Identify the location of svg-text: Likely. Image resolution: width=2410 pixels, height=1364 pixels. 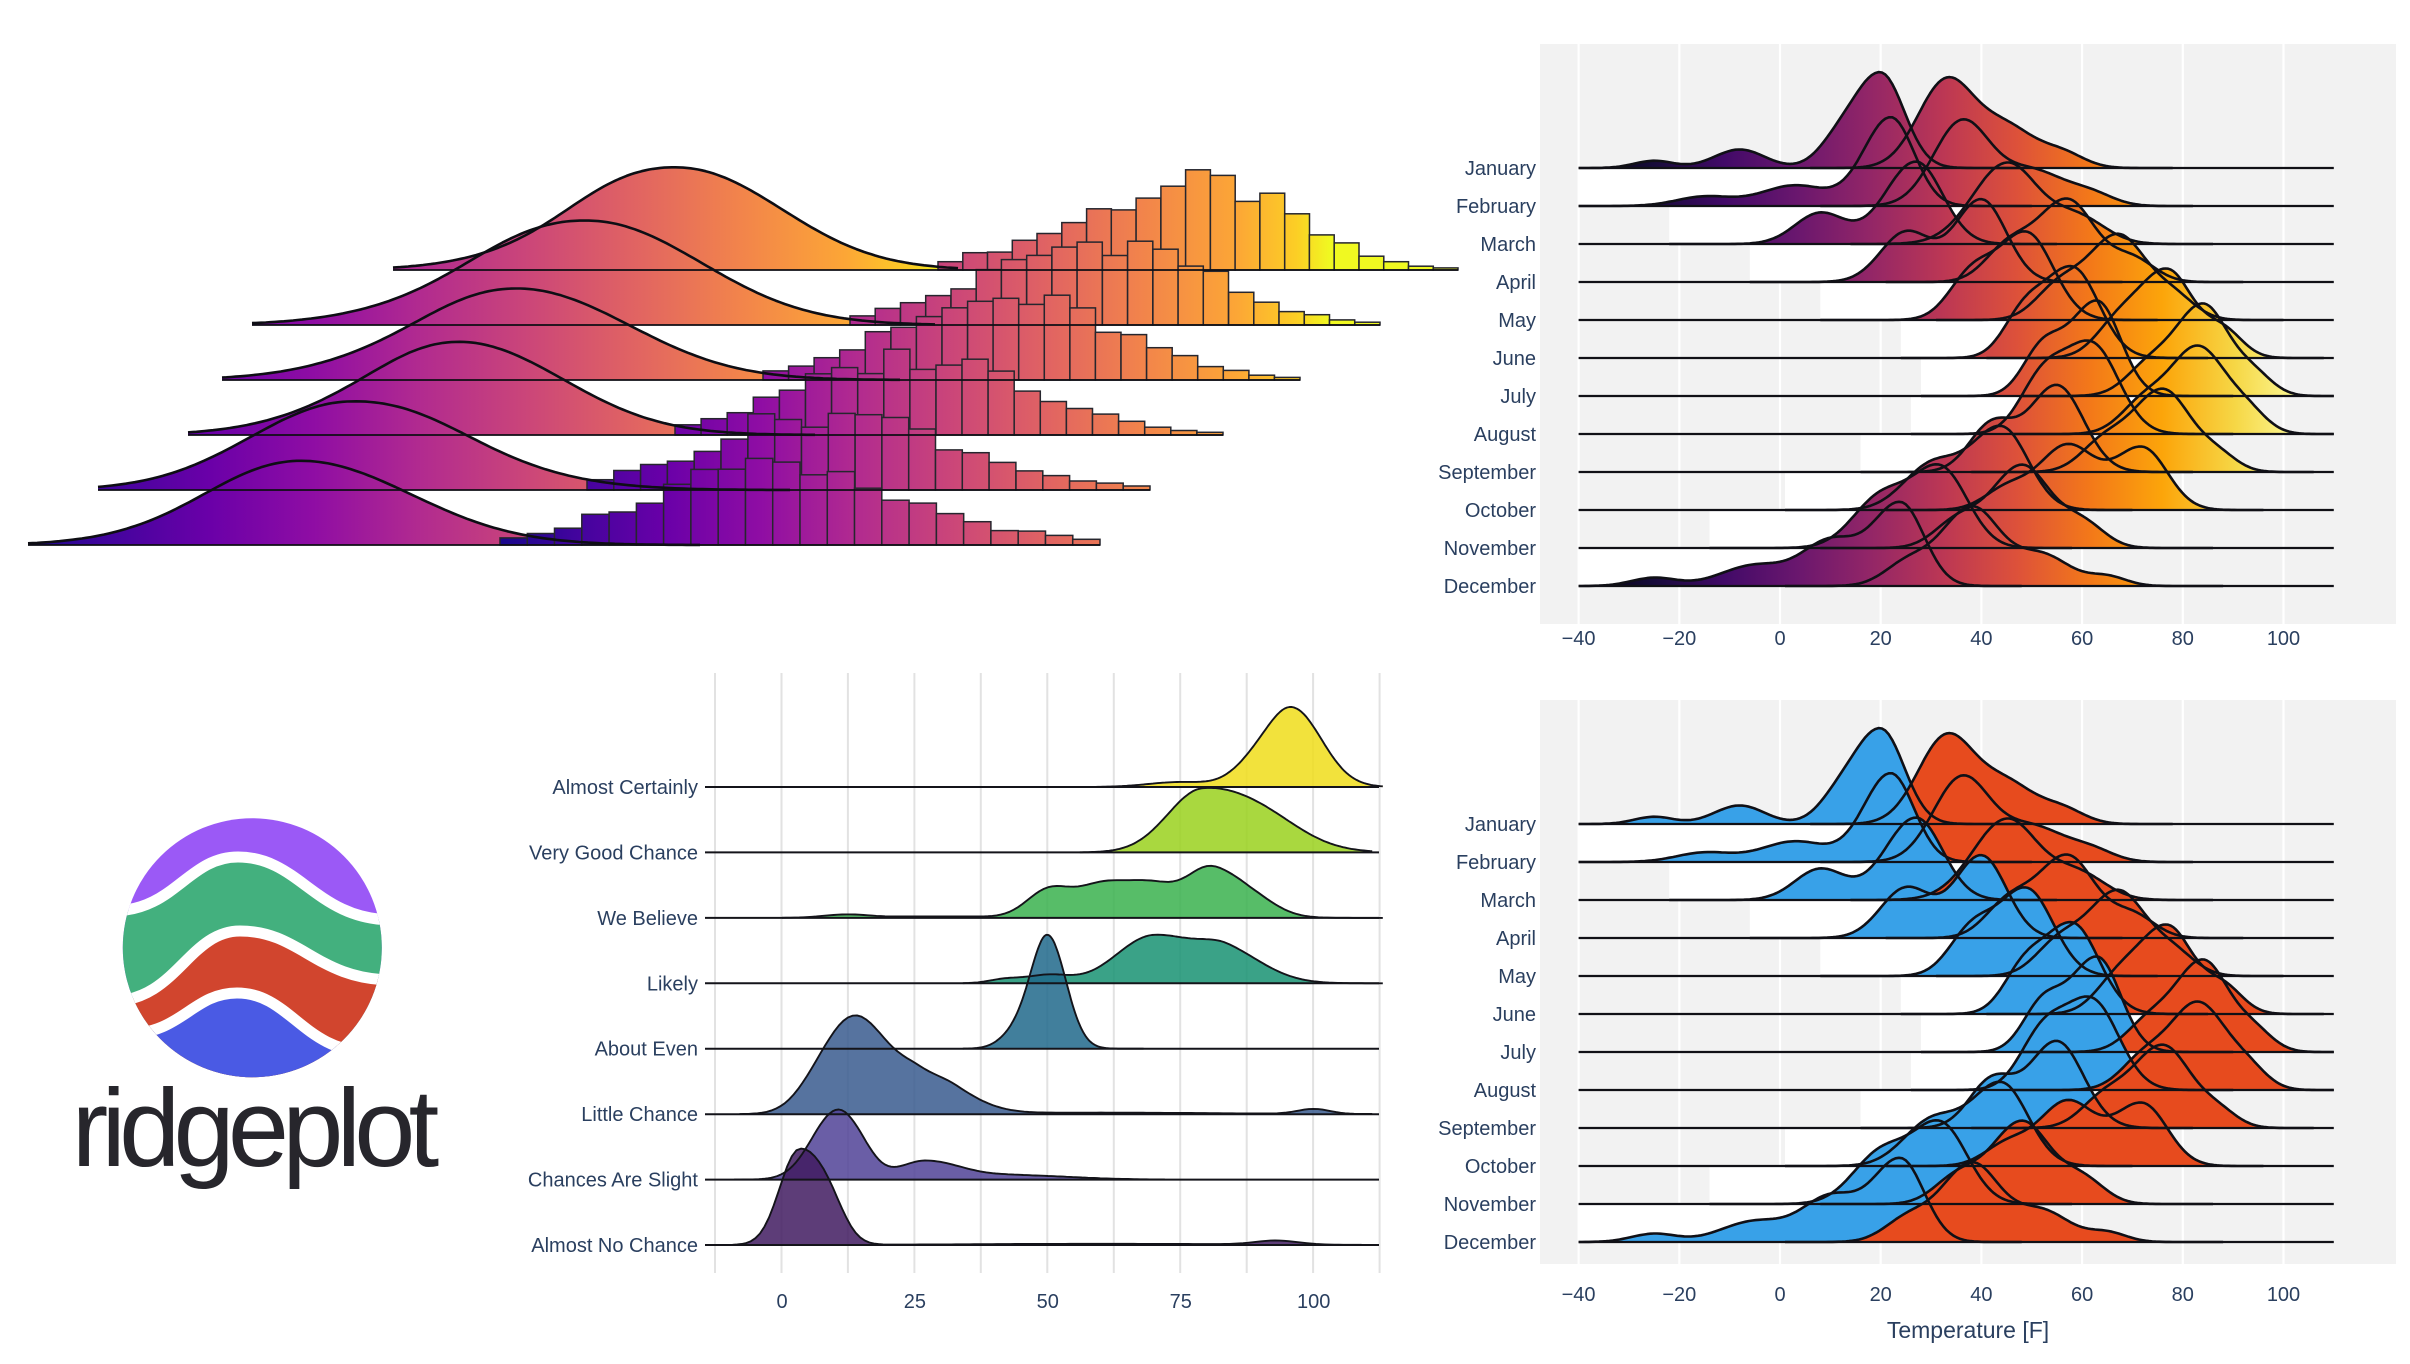
(672, 984).